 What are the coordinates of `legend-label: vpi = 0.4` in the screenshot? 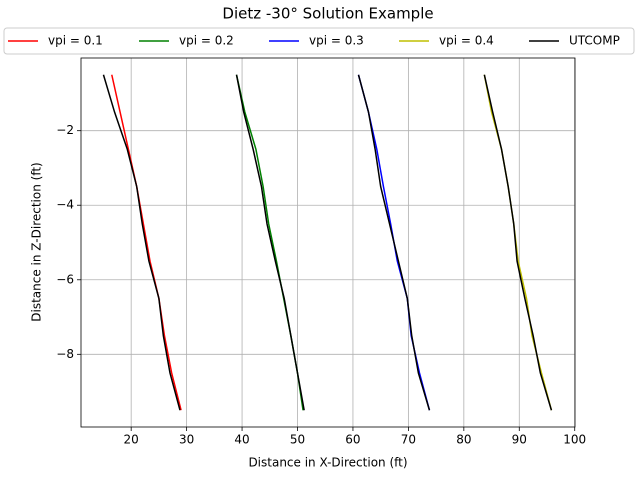 It's located at (466, 41).